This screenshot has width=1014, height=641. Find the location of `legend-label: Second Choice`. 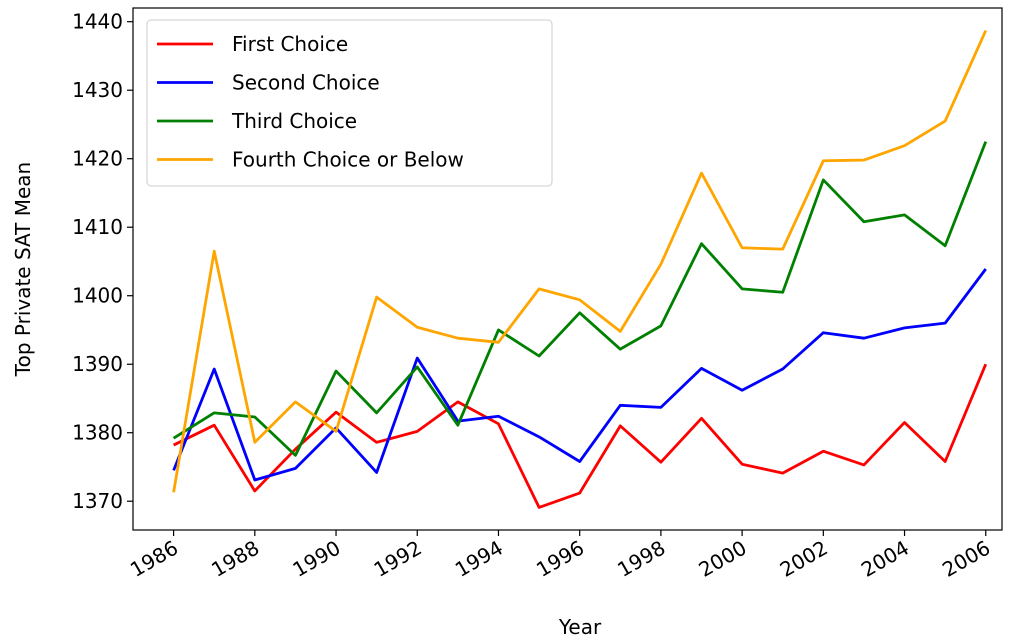

legend-label: Second Choice is located at coordinates (306, 83).